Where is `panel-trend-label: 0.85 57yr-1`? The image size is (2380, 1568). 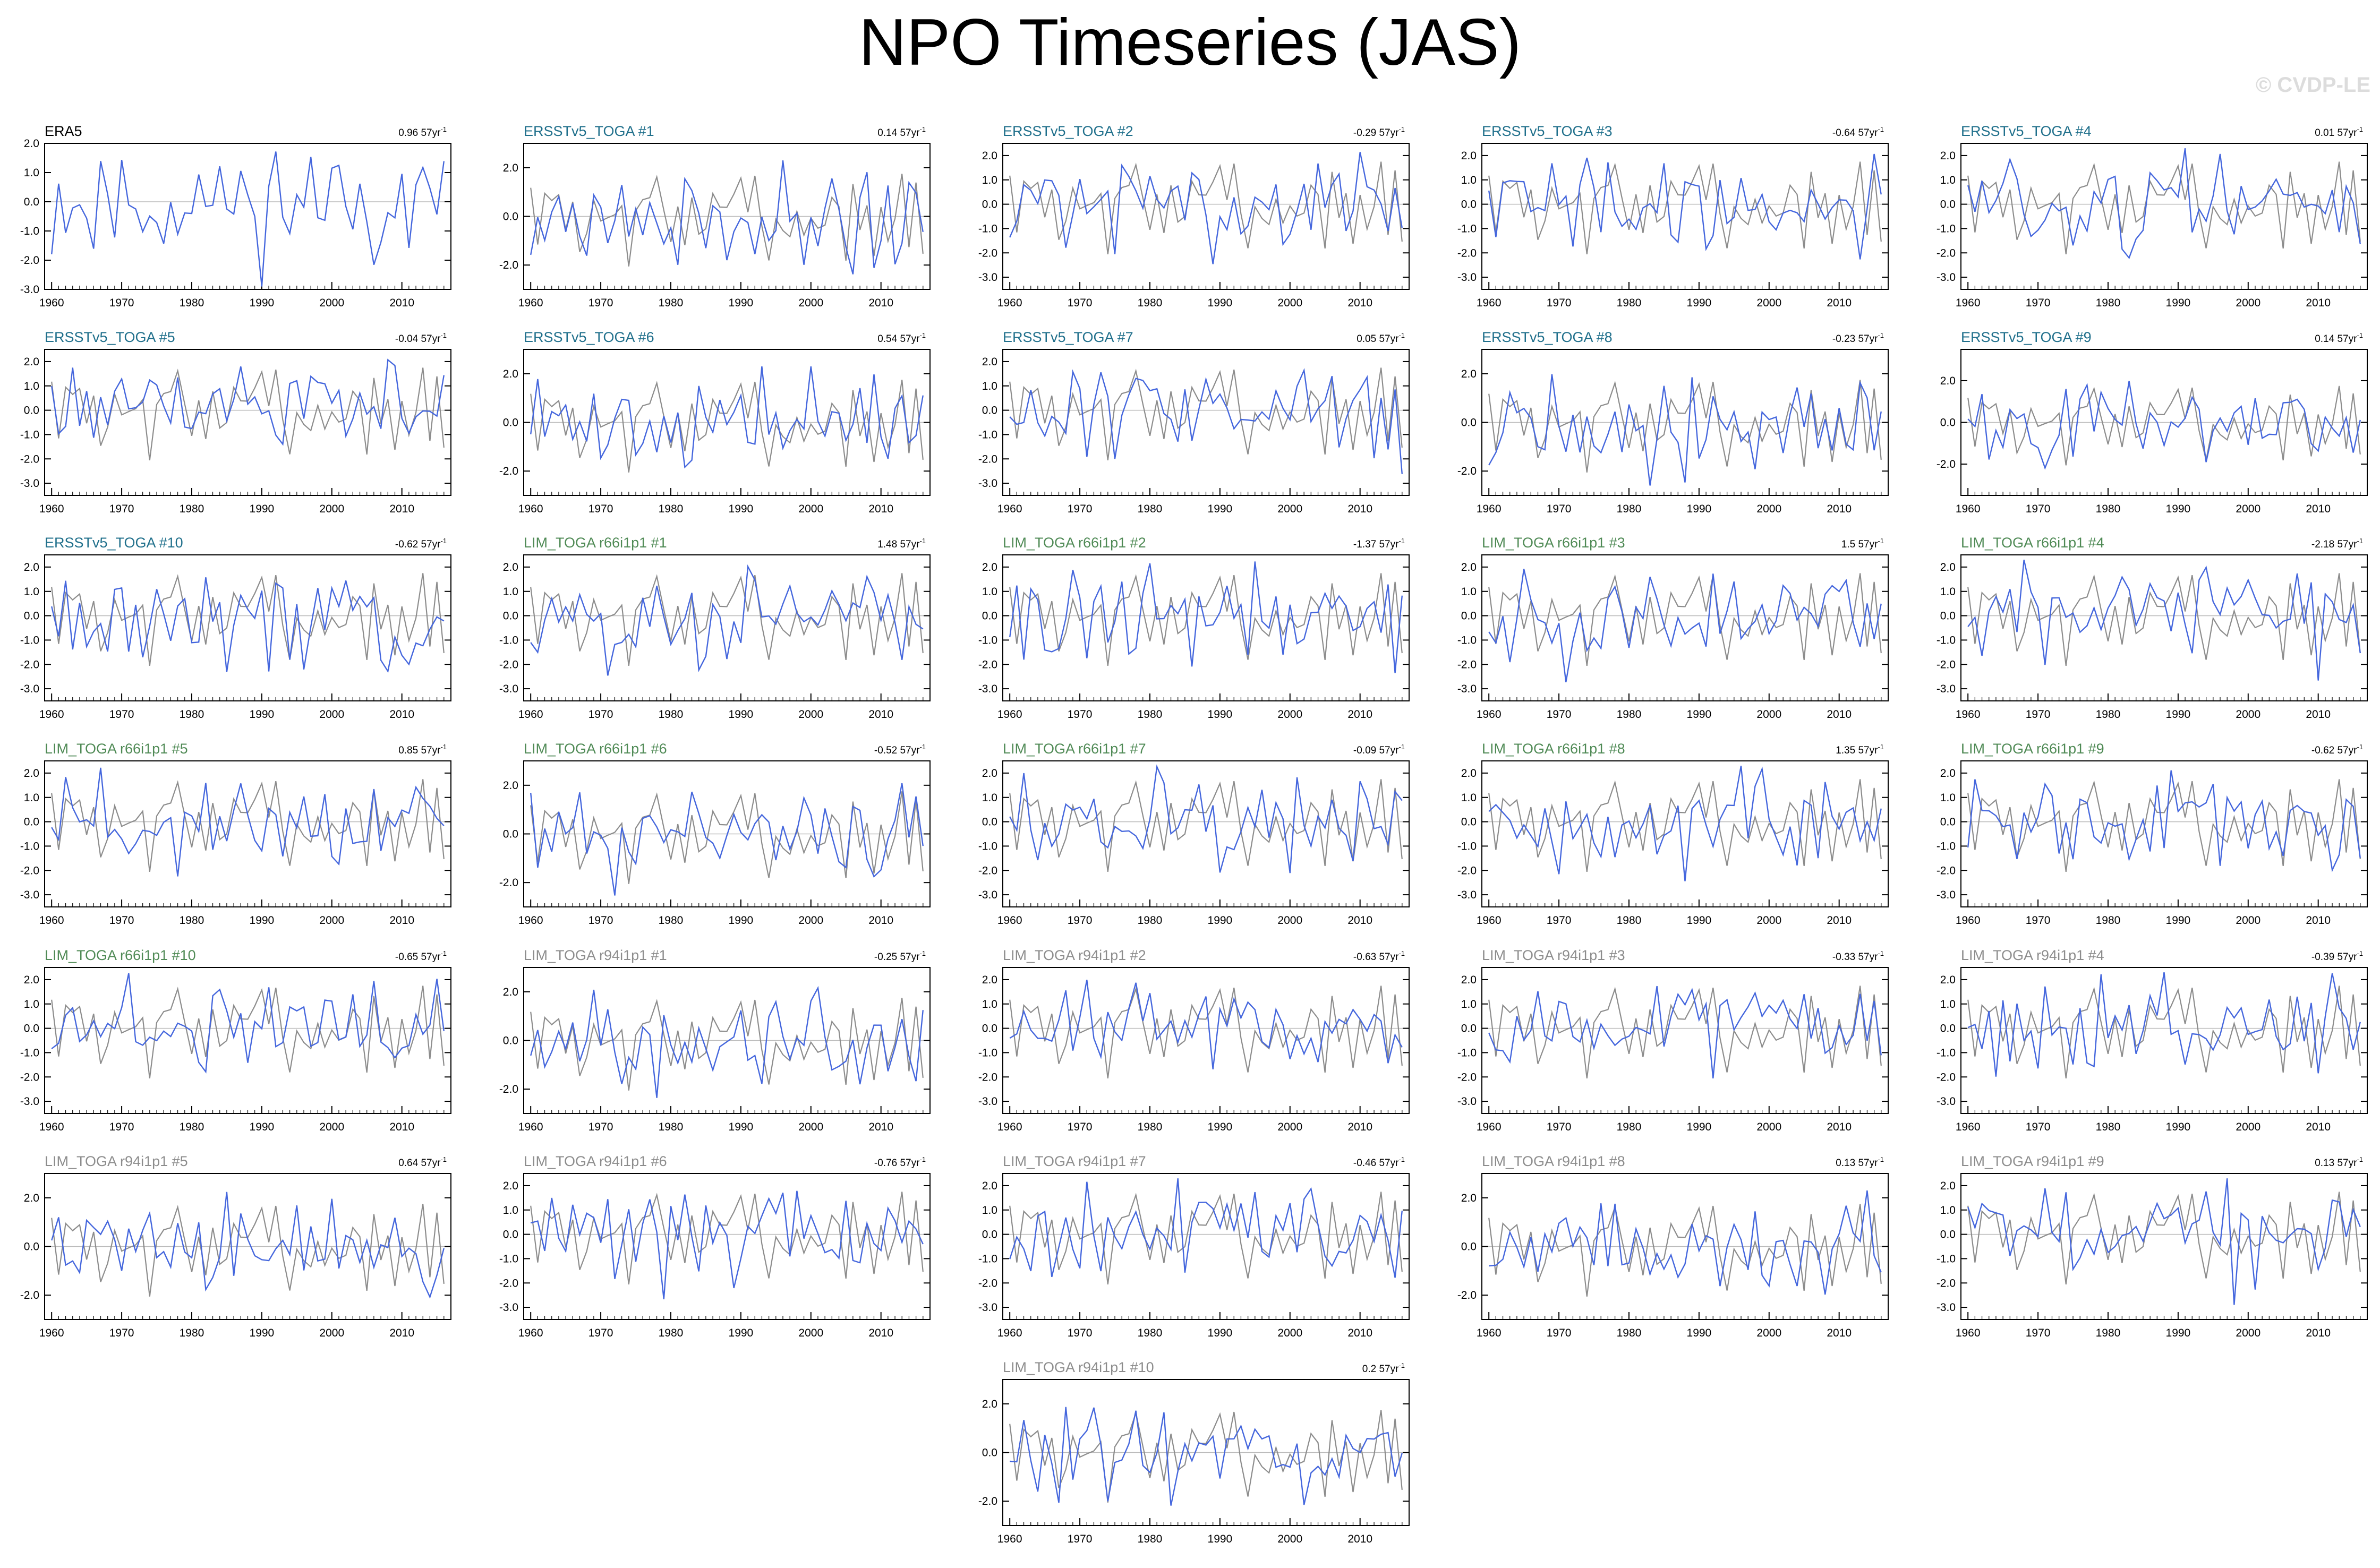
panel-trend-label: 0.85 57yr-1 is located at coordinates (422, 749).